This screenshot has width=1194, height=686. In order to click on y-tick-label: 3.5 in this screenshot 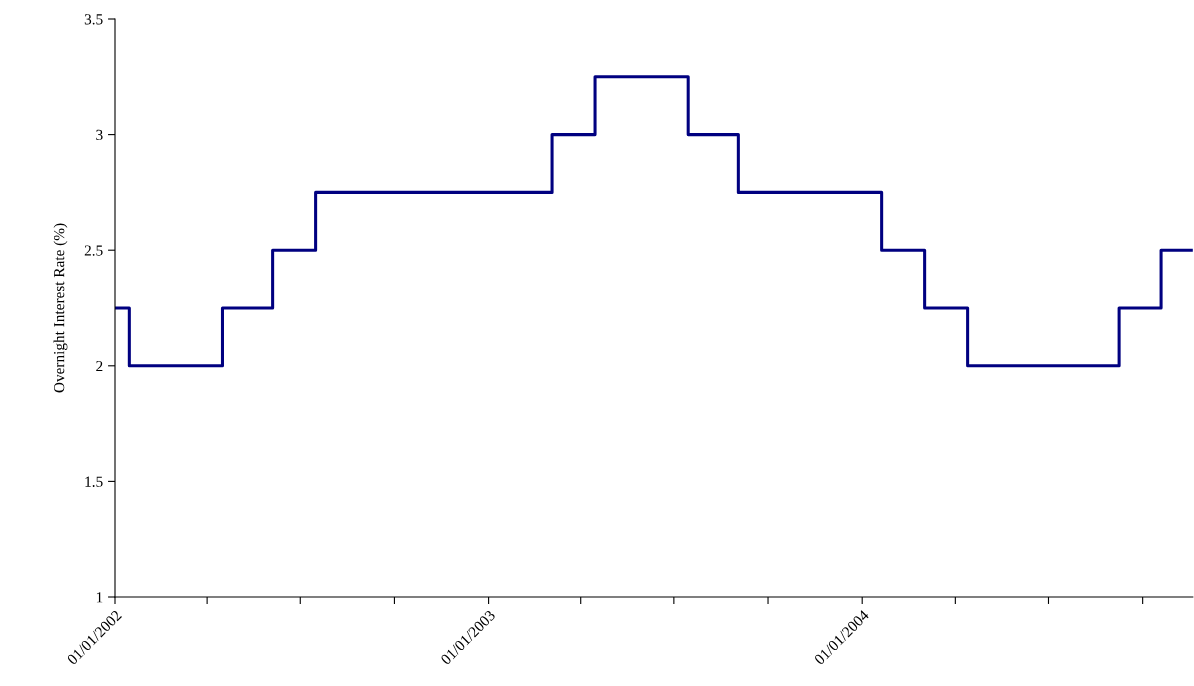, I will do `click(93, 19)`.